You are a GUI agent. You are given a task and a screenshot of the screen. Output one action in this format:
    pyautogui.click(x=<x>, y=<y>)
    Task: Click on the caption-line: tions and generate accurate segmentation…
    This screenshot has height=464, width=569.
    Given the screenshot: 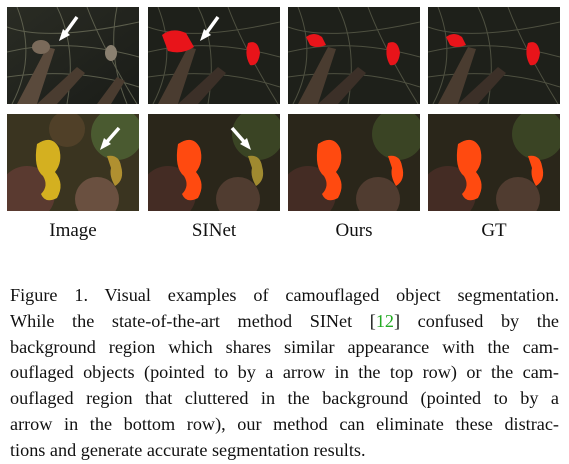 What is the action you would take?
    pyautogui.click(x=284, y=451)
    